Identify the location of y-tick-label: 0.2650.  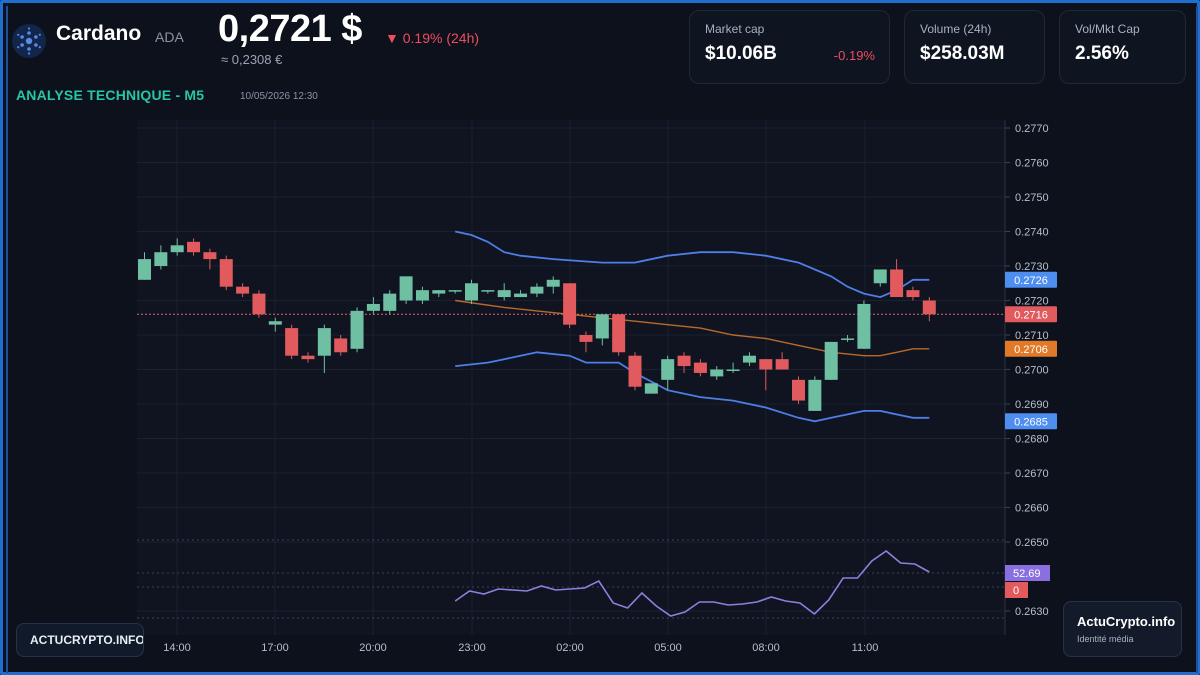
(1032, 543).